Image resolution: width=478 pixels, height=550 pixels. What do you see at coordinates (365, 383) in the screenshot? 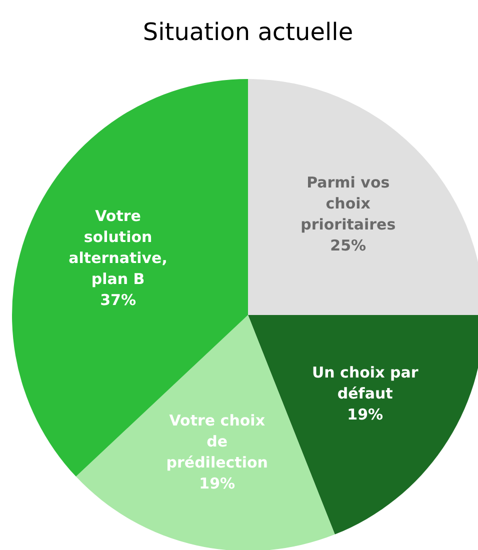
I see `slice-label: Un choix par défaut` at bounding box center [365, 383].